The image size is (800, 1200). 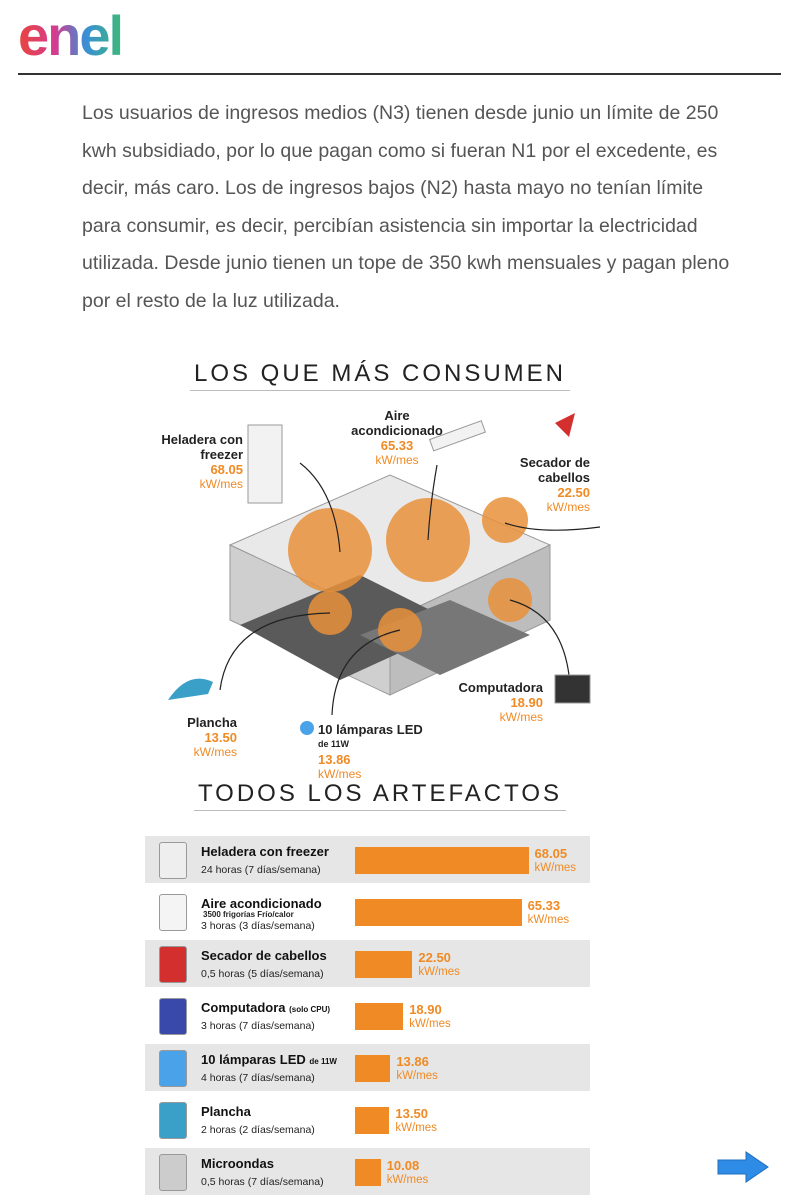 I want to click on appliance-note: (solo CPU), so click(x=310, y=1009).